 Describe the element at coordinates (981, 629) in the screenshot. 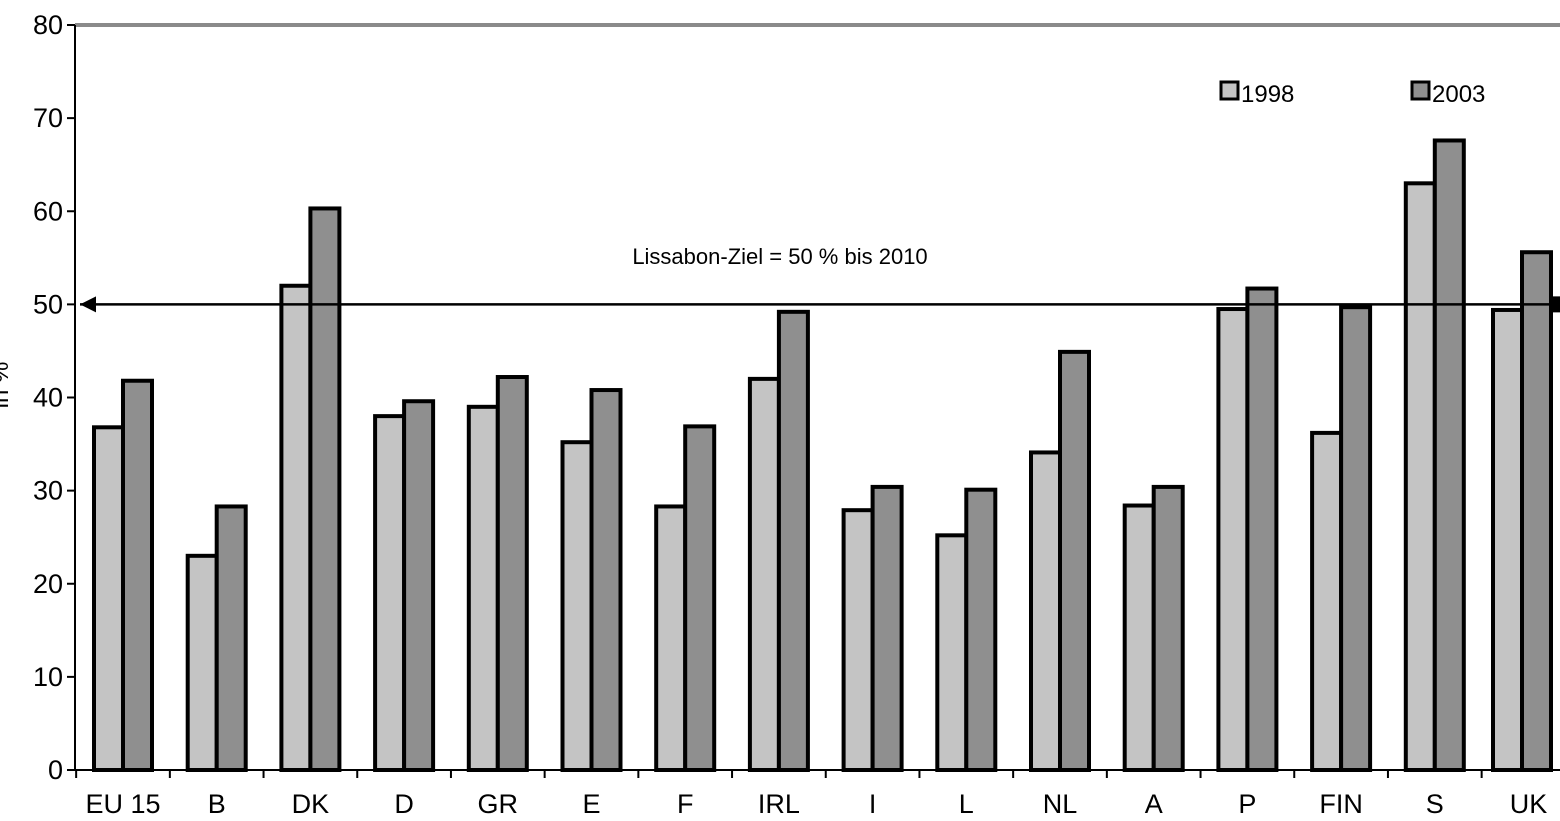

I see `bar-2003-l` at that location.